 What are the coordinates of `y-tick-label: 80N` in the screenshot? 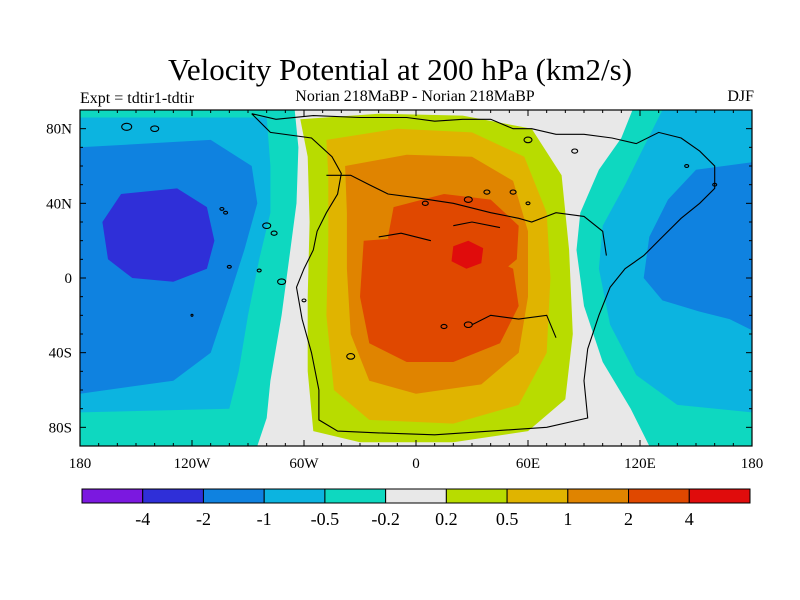 It's located at (59, 130).